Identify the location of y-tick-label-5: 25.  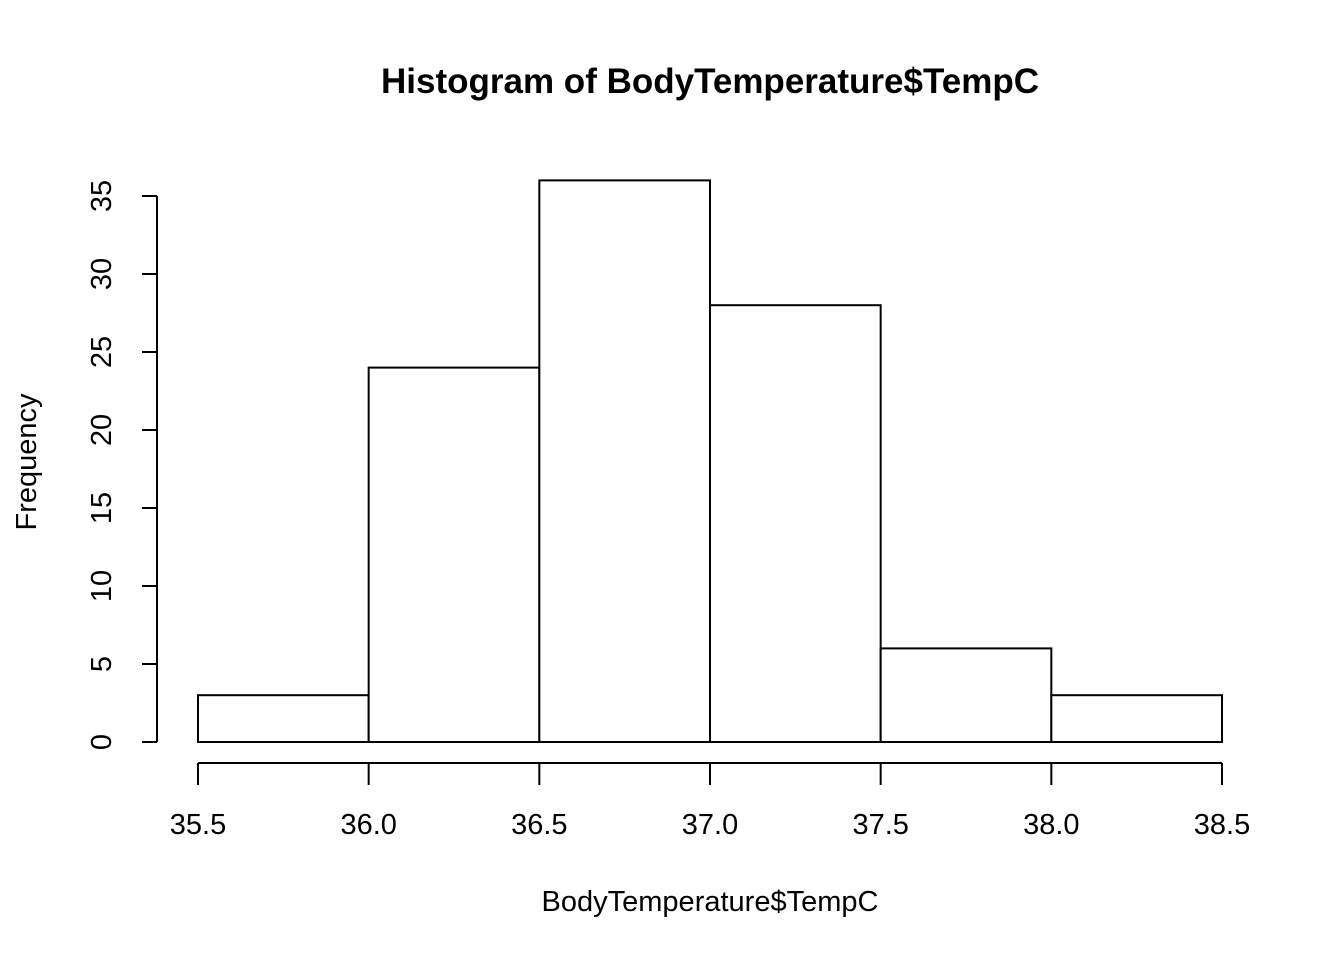
(102, 352).